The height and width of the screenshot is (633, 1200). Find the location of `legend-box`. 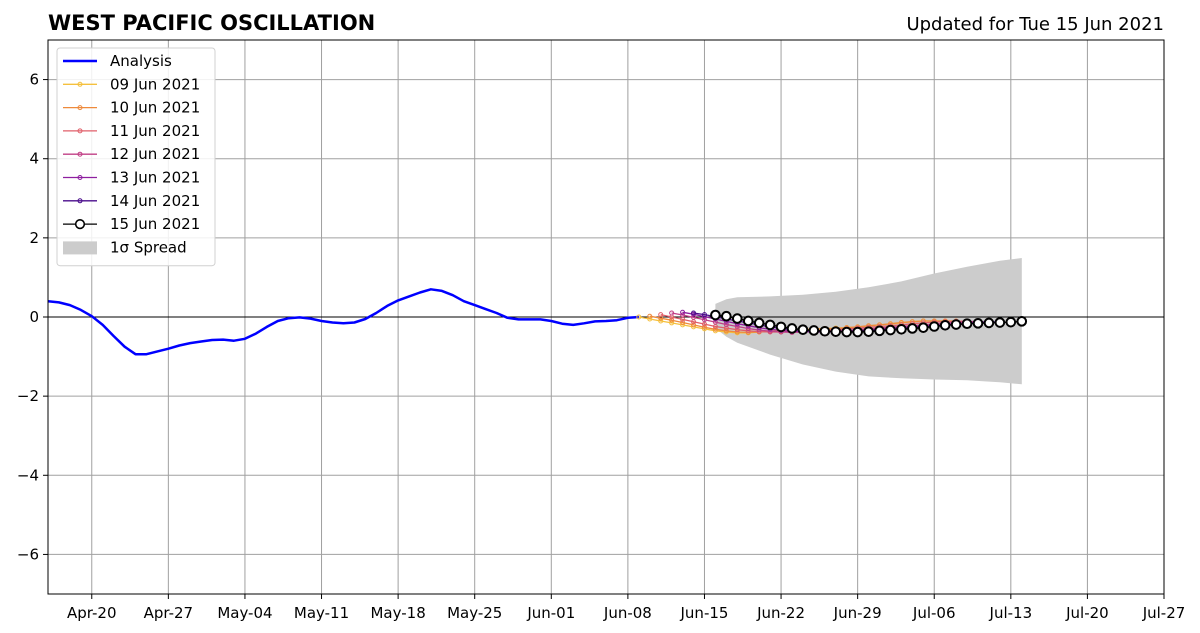

legend-box is located at coordinates (136, 157).